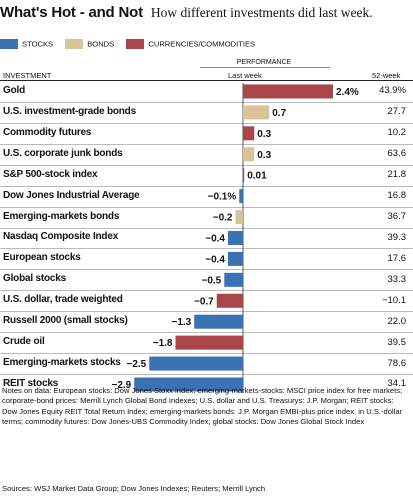  I want to click on category-label: Russell 2000 (small stocks), so click(65, 321).